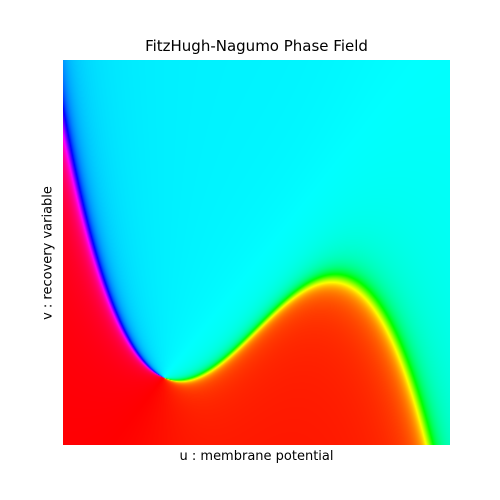 The height and width of the screenshot is (500, 500). What do you see at coordinates (48, 253) in the screenshot?
I see `y-axis-label: v : recovery variable` at bounding box center [48, 253].